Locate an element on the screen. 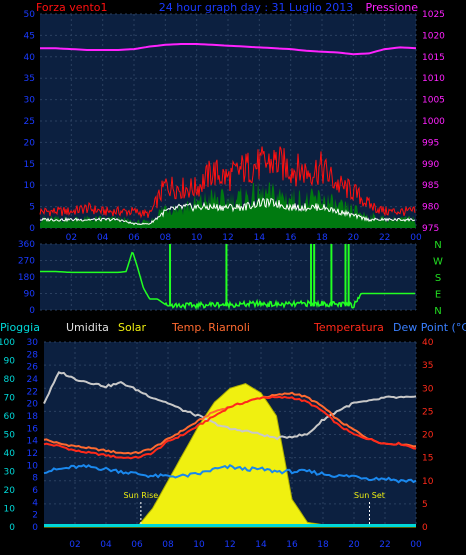 This screenshot has height=555, width=466. pressure-y-tick-label: 1010 is located at coordinates (433, 79).